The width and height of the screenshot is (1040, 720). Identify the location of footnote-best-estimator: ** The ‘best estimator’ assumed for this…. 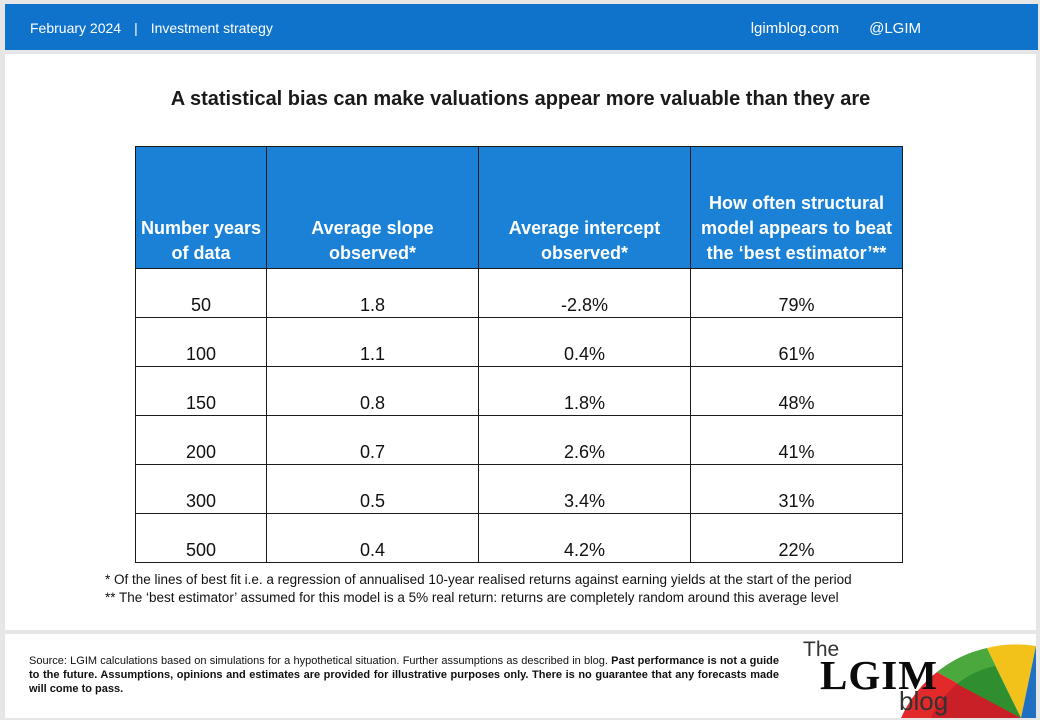
(472, 597).